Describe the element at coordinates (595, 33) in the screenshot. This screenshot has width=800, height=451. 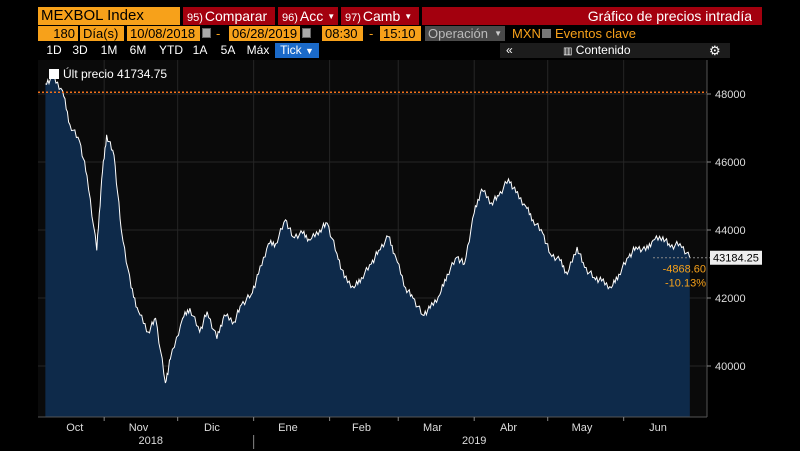
I see `events-label: Eventos clave` at that location.